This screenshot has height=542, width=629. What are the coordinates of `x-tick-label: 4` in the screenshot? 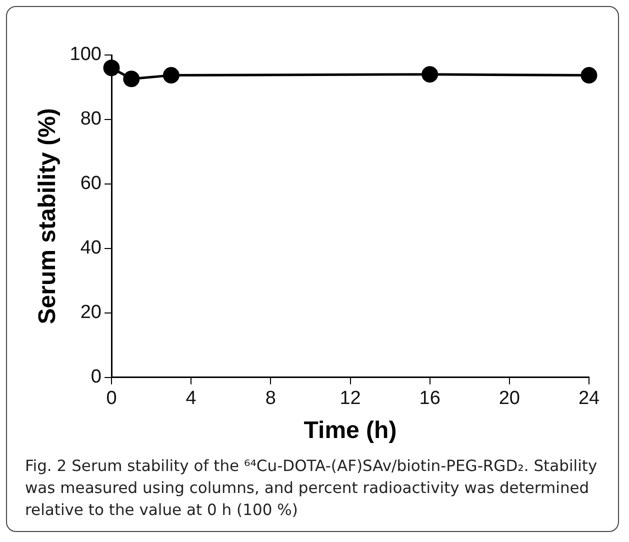 It's located at (191, 399).